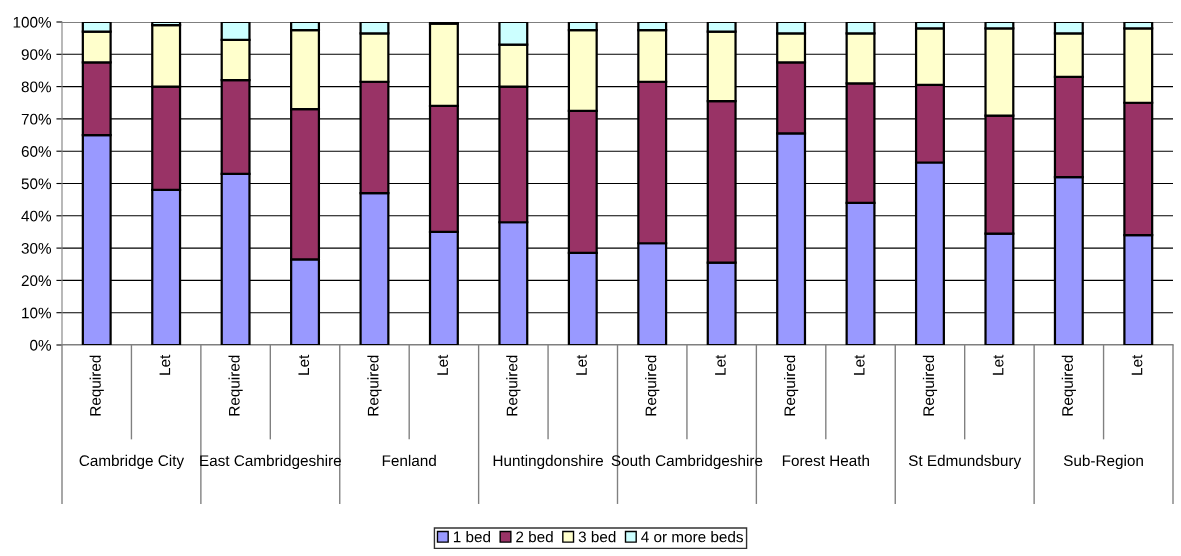 Image resolution: width=1181 pixels, height=556 pixels. I want to click on text: Huntingdonshire, so click(548, 462).